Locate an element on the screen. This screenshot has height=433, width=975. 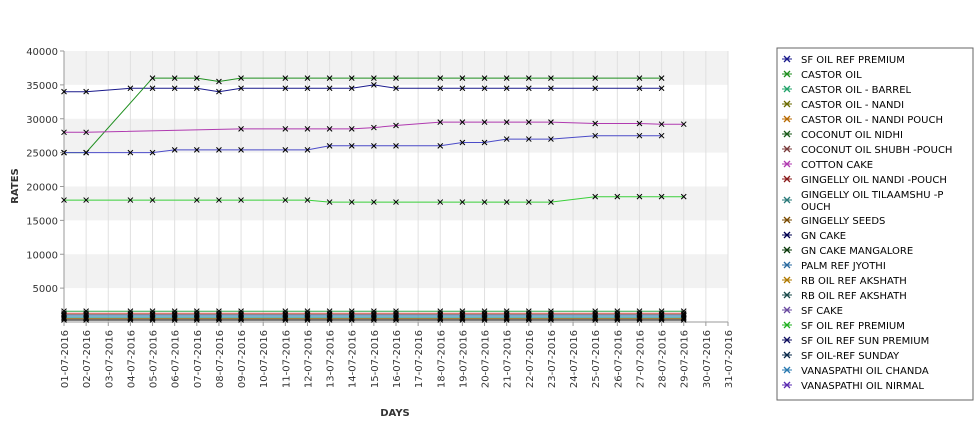
x-tick-label: 23-07-2016 is located at coordinates (552, 359).